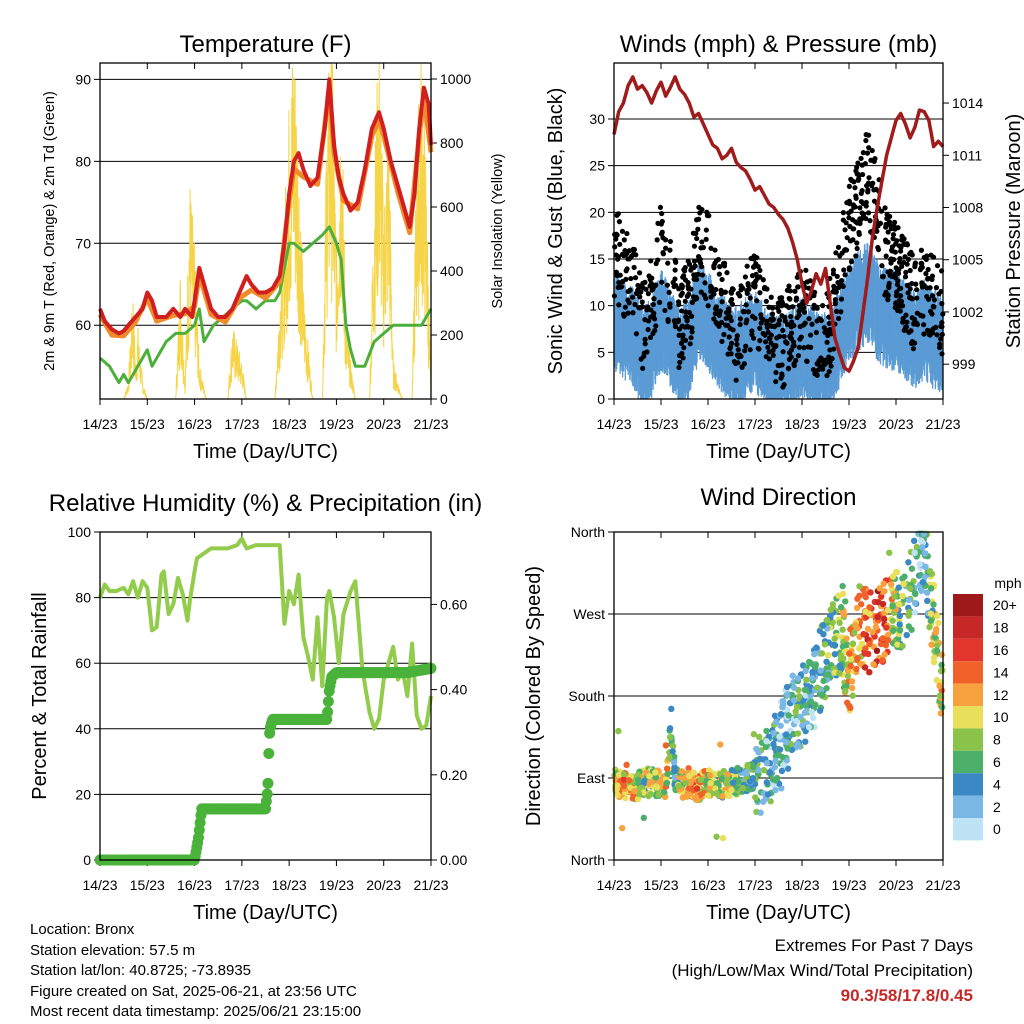  What do you see at coordinates (906, 995) in the screenshot?
I see `extremes-values: 90.3/58/17.8/0.45` at bounding box center [906, 995].